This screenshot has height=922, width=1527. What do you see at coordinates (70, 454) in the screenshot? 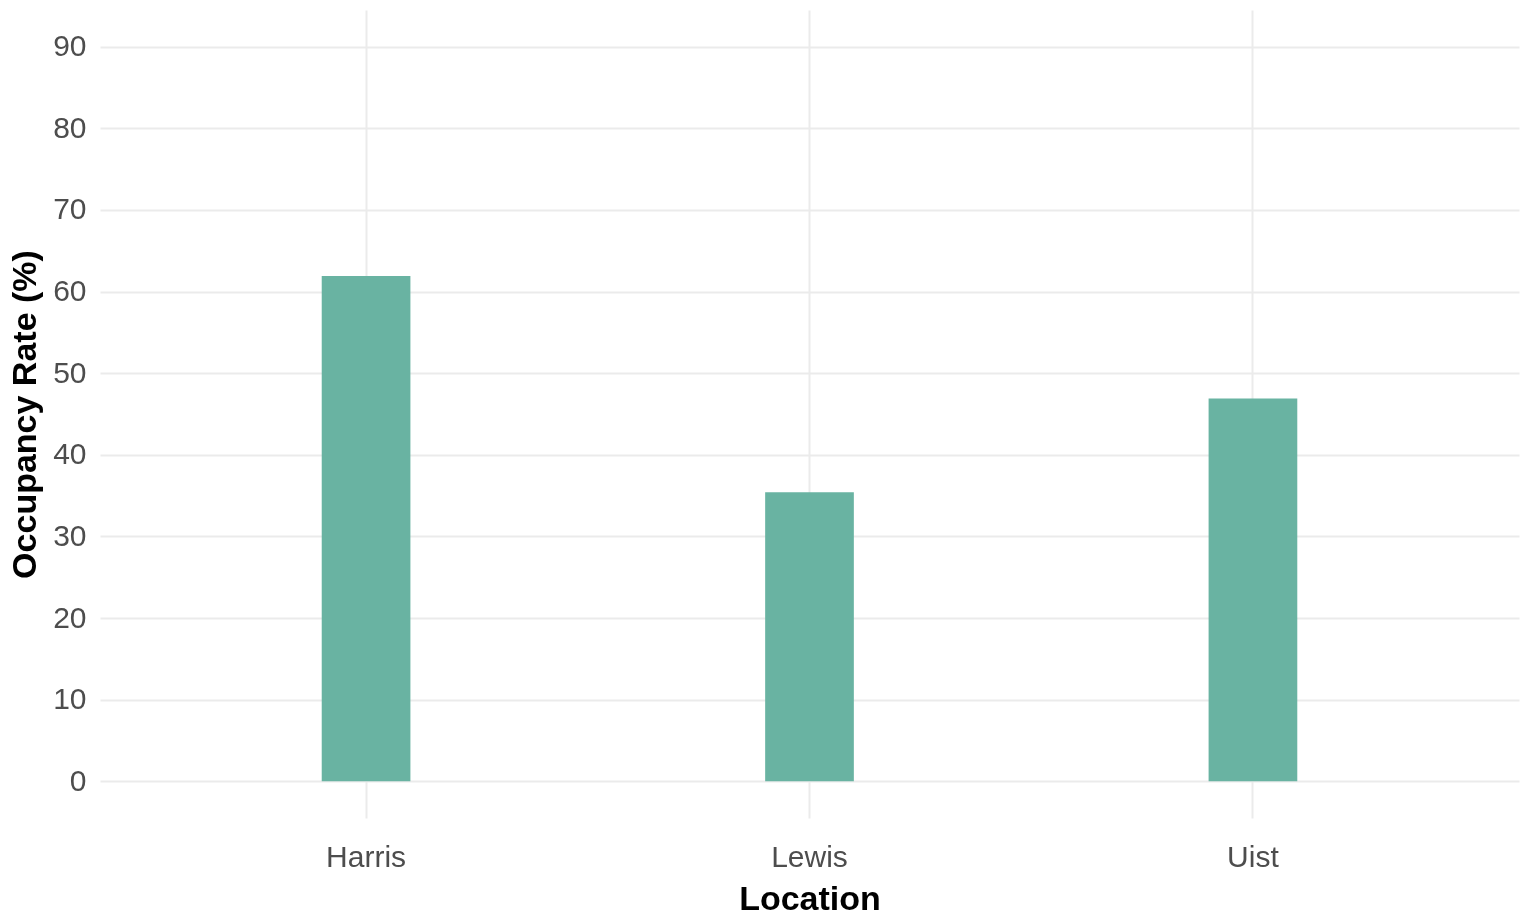
I see `y-tick-label: 40` at bounding box center [70, 454].